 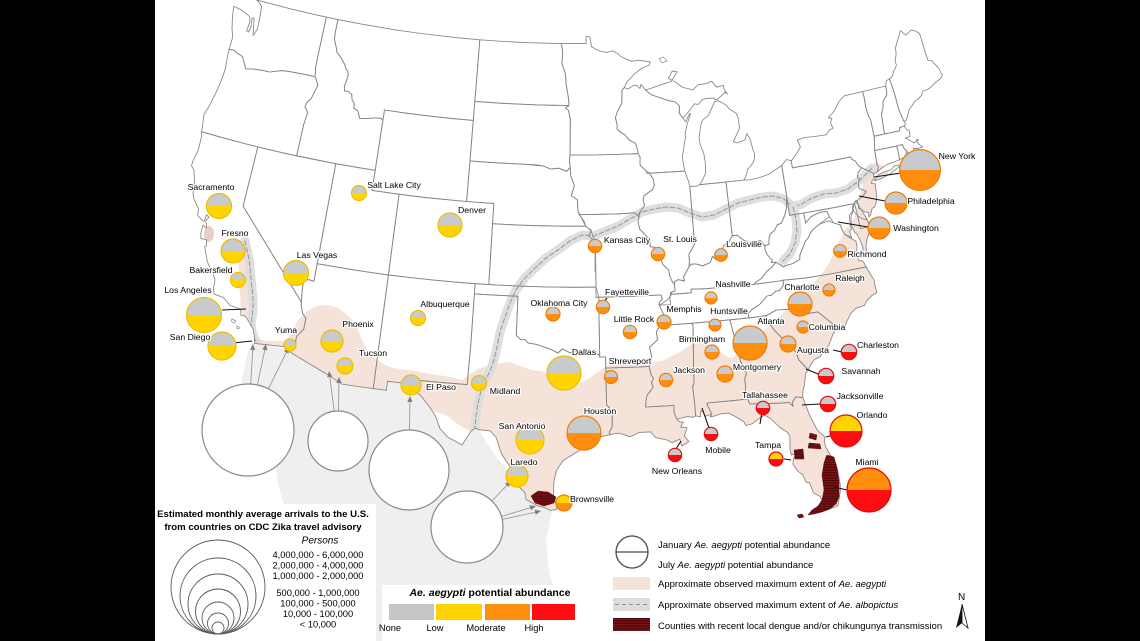 I want to click on svg-text: Salt Lake City, so click(x=394, y=185).